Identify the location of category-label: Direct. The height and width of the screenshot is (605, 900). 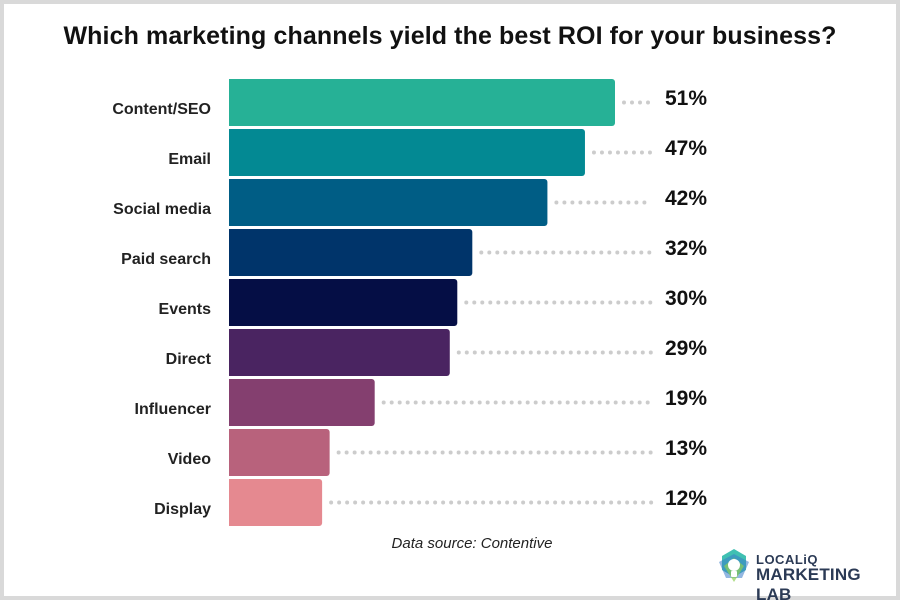
(189, 359).